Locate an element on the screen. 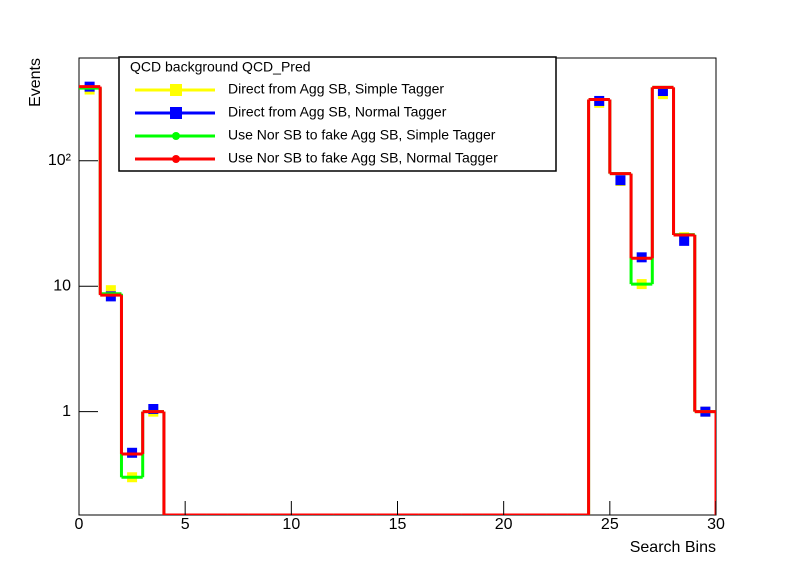  y-tick-label: 10 is located at coordinates (62, 285).